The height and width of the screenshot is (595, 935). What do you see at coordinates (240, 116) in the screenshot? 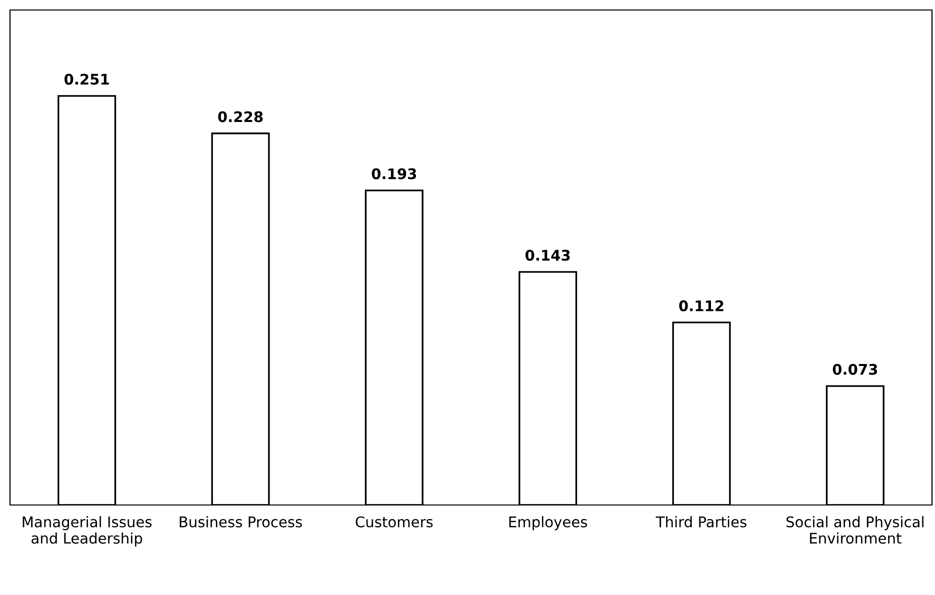
I see `data-label: 0.228` at bounding box center [240, 116].